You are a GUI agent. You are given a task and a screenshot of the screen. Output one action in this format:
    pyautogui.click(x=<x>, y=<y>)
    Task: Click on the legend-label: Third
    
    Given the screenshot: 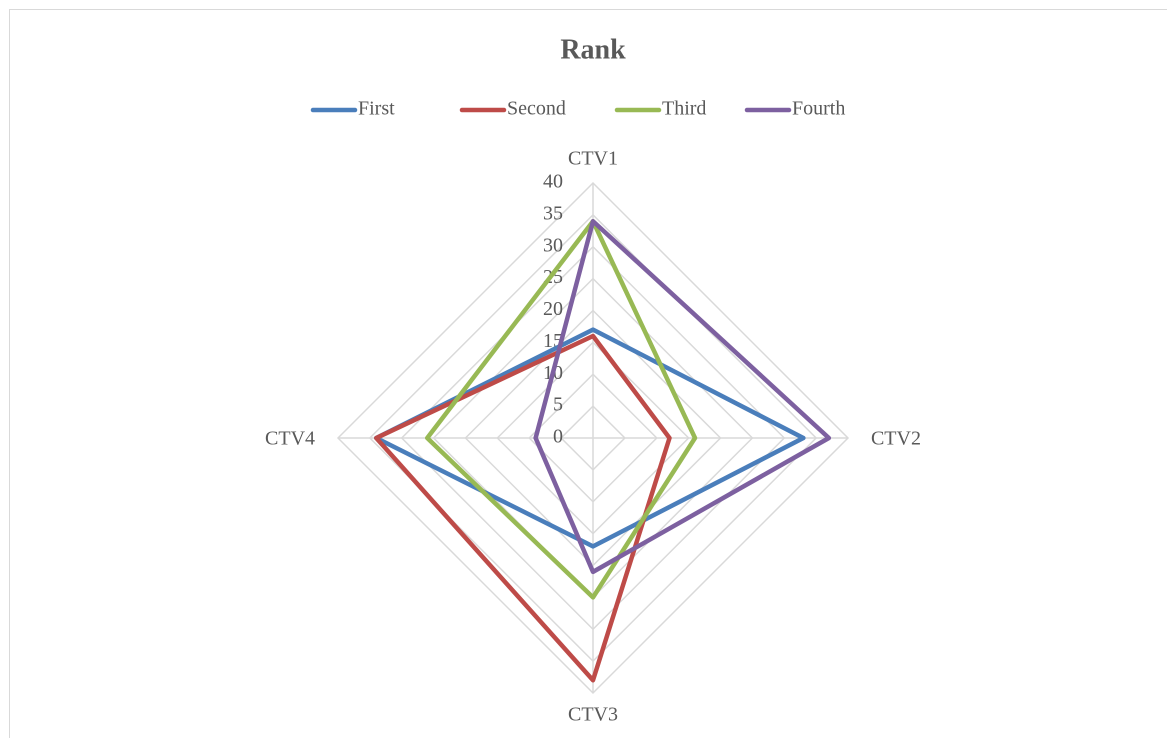 What is the action you would take?
    pyautogui.click(x=684, y=109)
    